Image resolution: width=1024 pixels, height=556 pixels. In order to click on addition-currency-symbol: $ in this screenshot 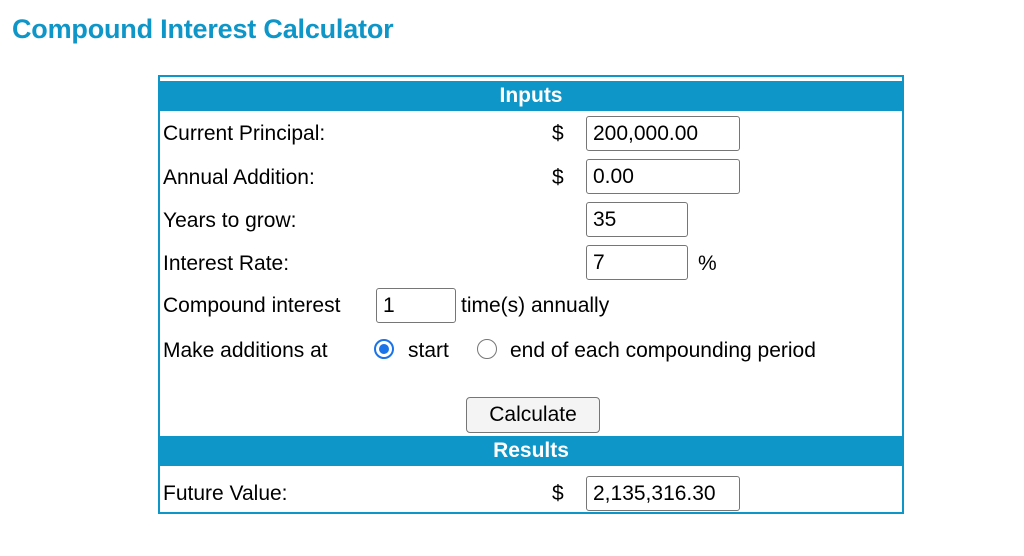, I will do `click(558, 177)`.